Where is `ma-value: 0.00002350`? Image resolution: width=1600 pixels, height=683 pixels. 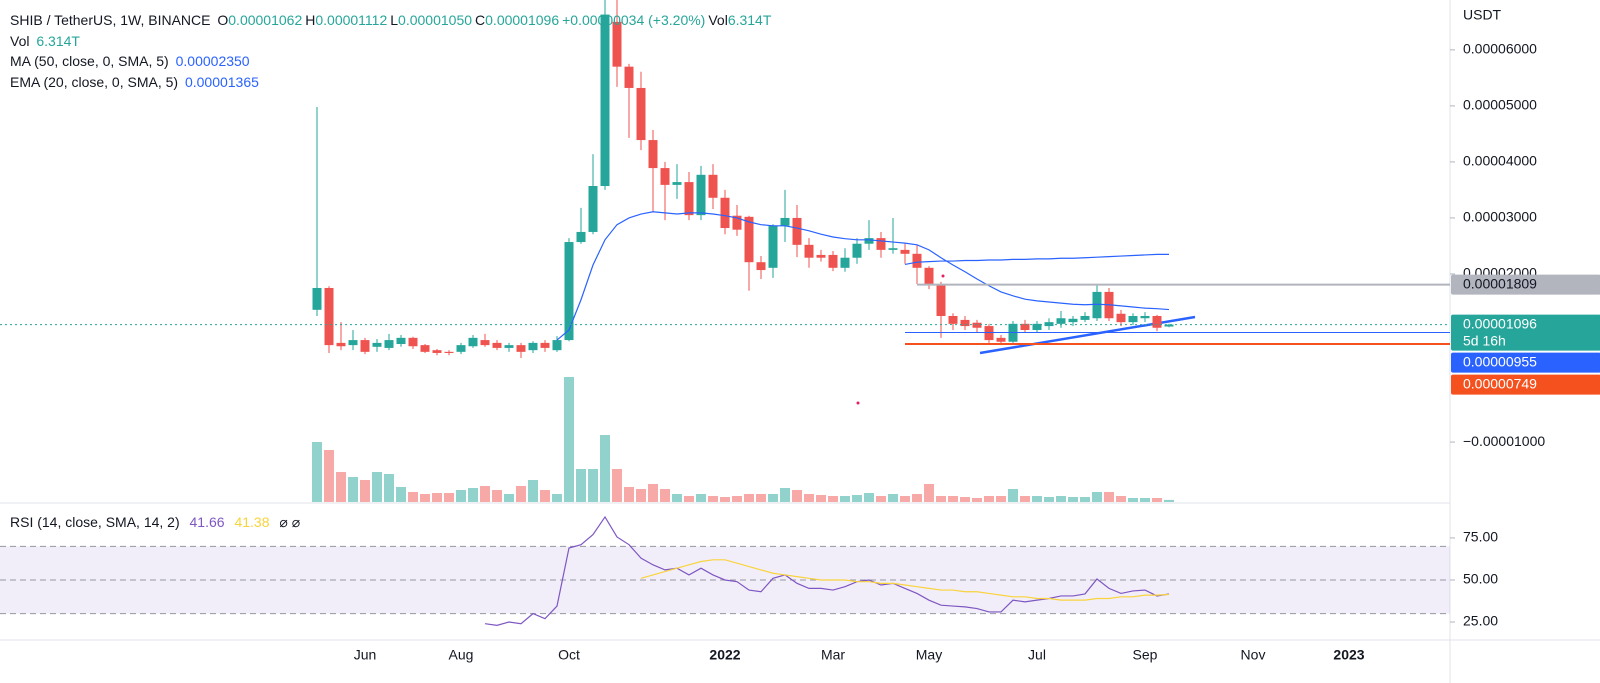 ma-value: 0.00002350 is located at coordinates (212, 61).